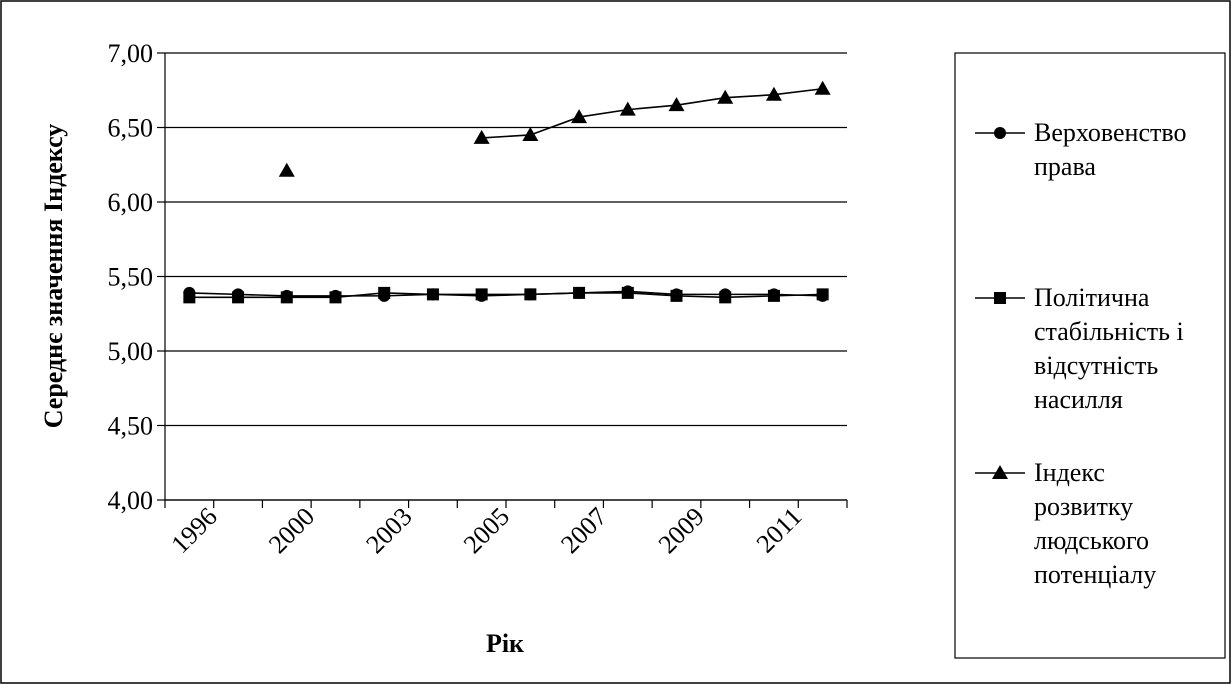 The image size is (1231, 684). I want to click on y-tick-label: 5,50, so click(131, 277).